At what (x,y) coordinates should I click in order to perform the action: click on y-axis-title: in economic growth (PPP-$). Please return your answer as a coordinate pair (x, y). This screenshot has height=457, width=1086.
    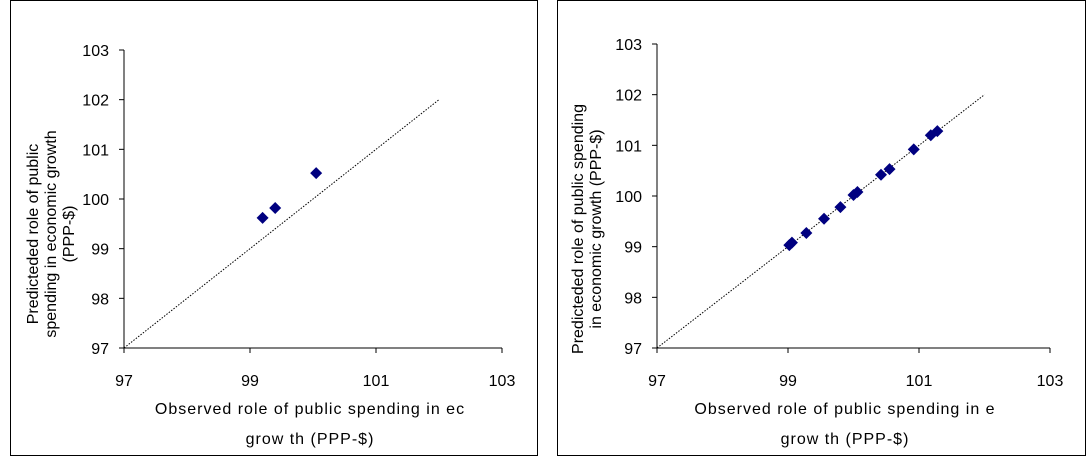
    Looking at the image, I should click on (596, 228).